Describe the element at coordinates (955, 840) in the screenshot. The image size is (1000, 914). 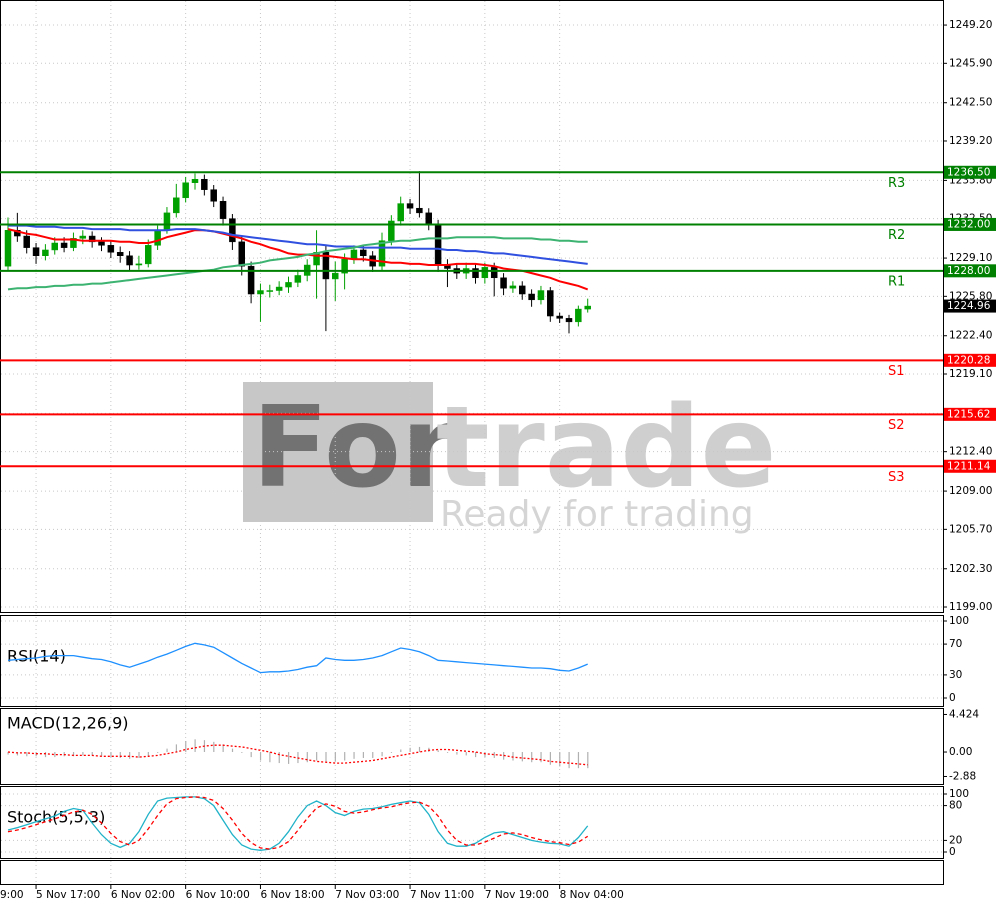
I see `y-tick-label: 20` at that location.